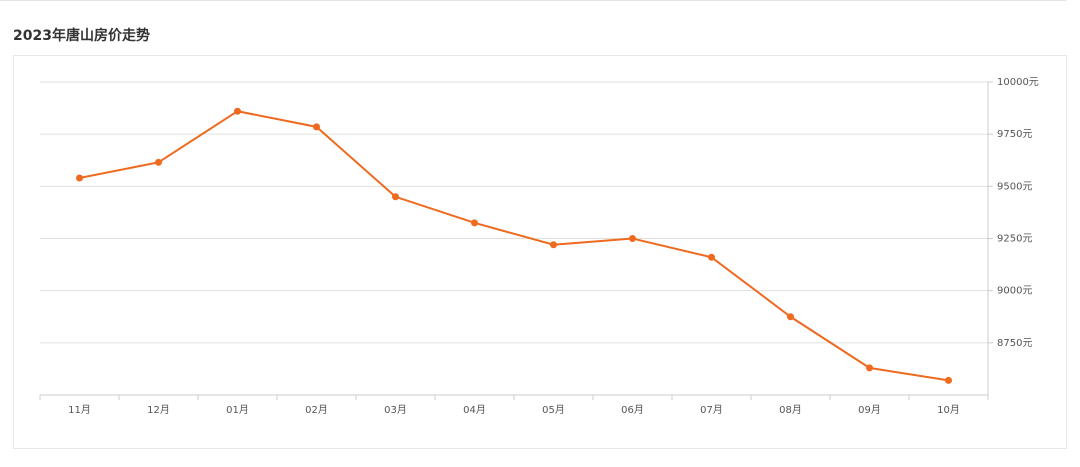  I want to click on x-tick-label: 05月, so click(553, 410).